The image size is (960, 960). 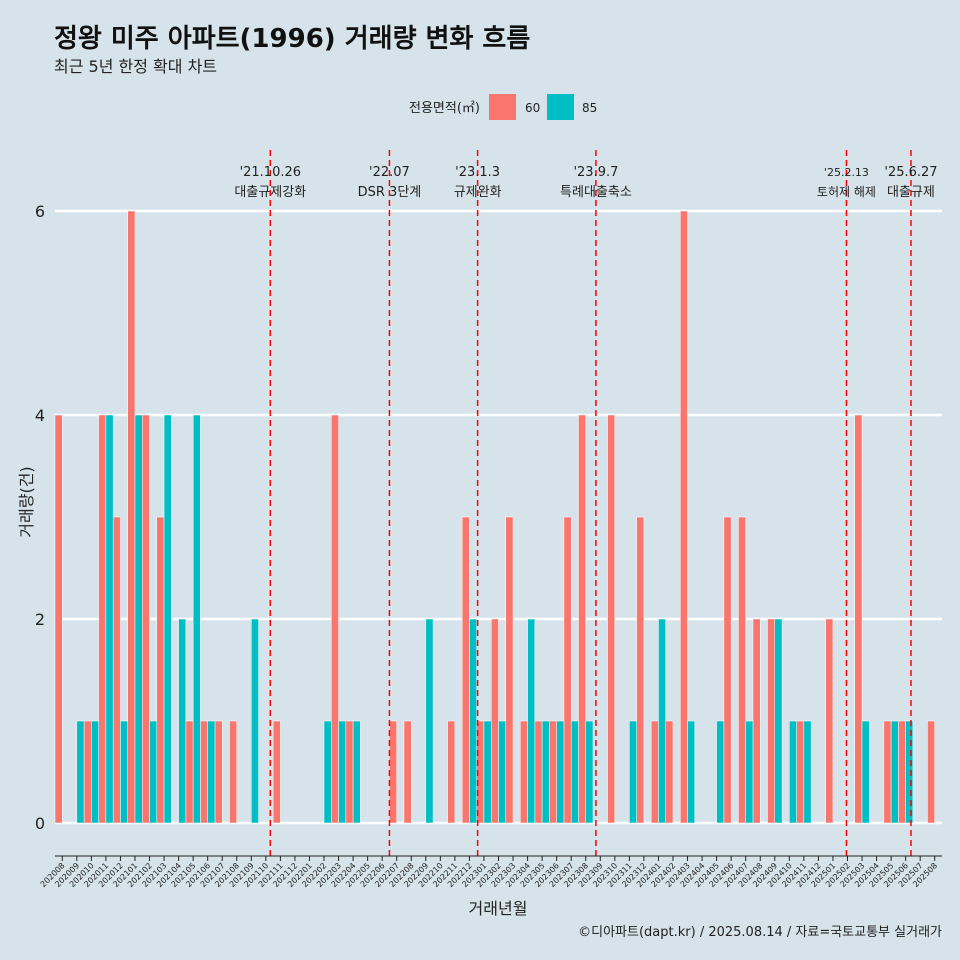 What do you see at coordinates (595, 172) in the screenshot?
I see `event-date: '23.9.7` at bounding box center [595, 172].